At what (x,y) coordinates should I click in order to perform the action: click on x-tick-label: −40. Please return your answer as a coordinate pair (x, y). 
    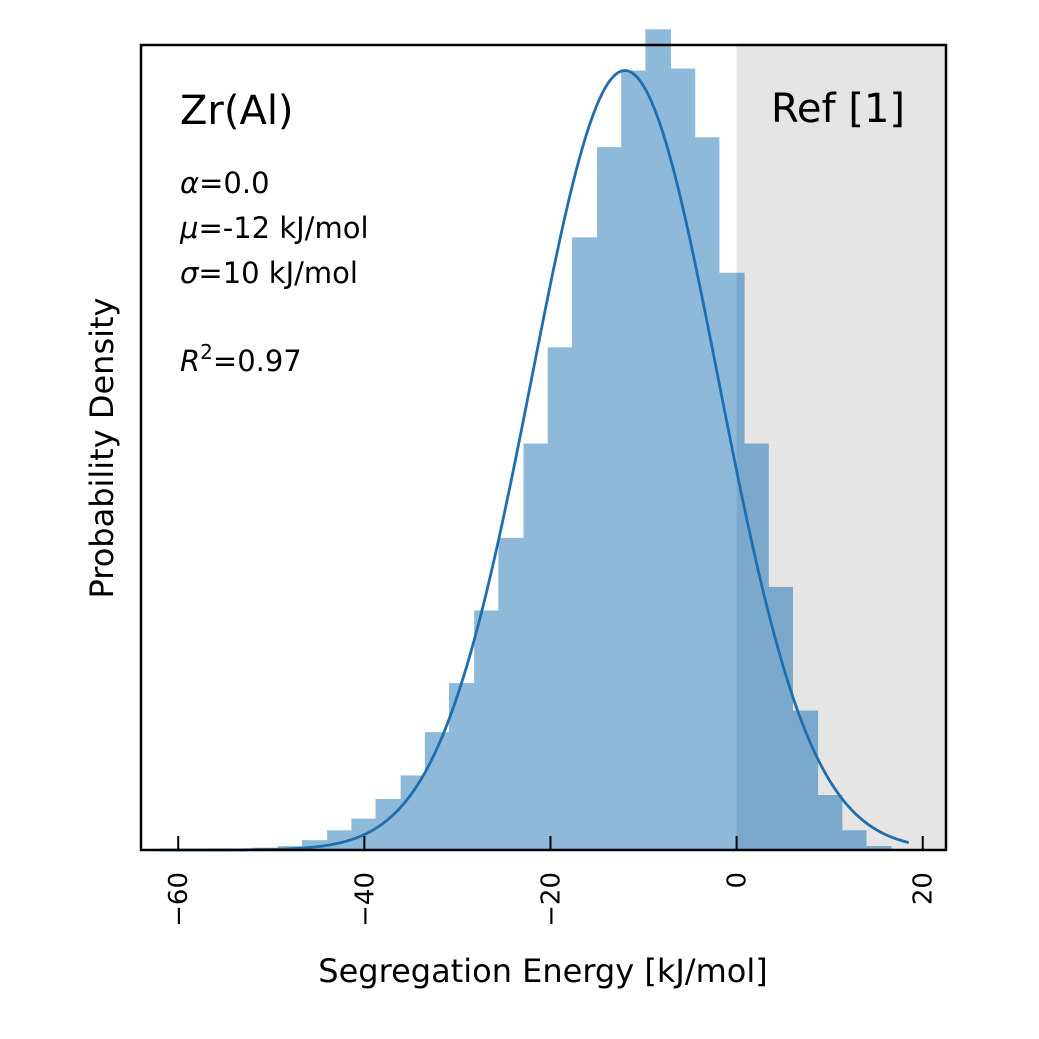
    Looking at the image, I should click on (365, 899).